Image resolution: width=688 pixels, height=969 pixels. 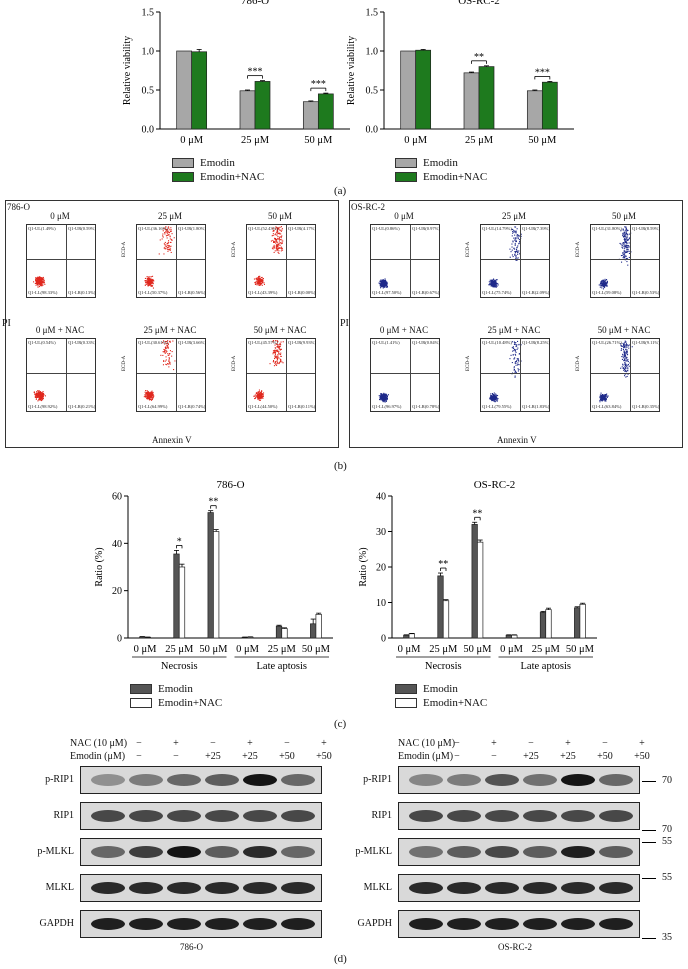 I want to click on sig-star: *, so click(x=179, y=541).